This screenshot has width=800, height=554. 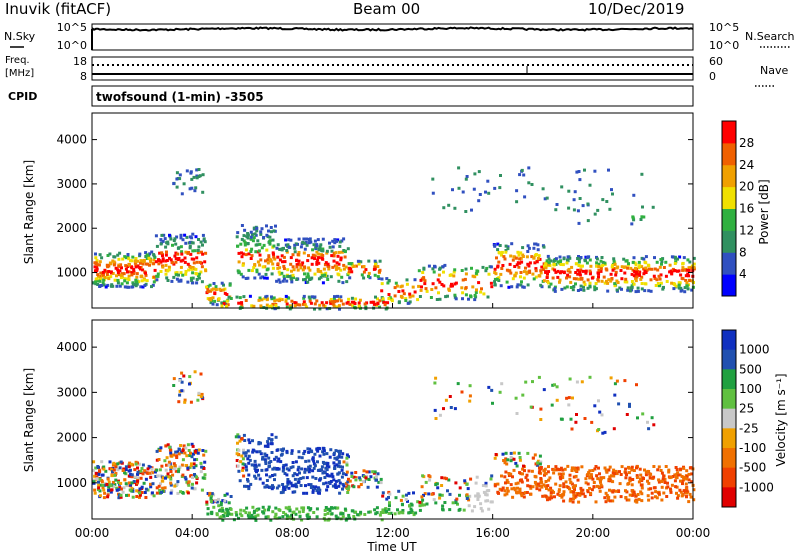 I want to click on nsearch-label: N.Search, so click(x=770, y=36).